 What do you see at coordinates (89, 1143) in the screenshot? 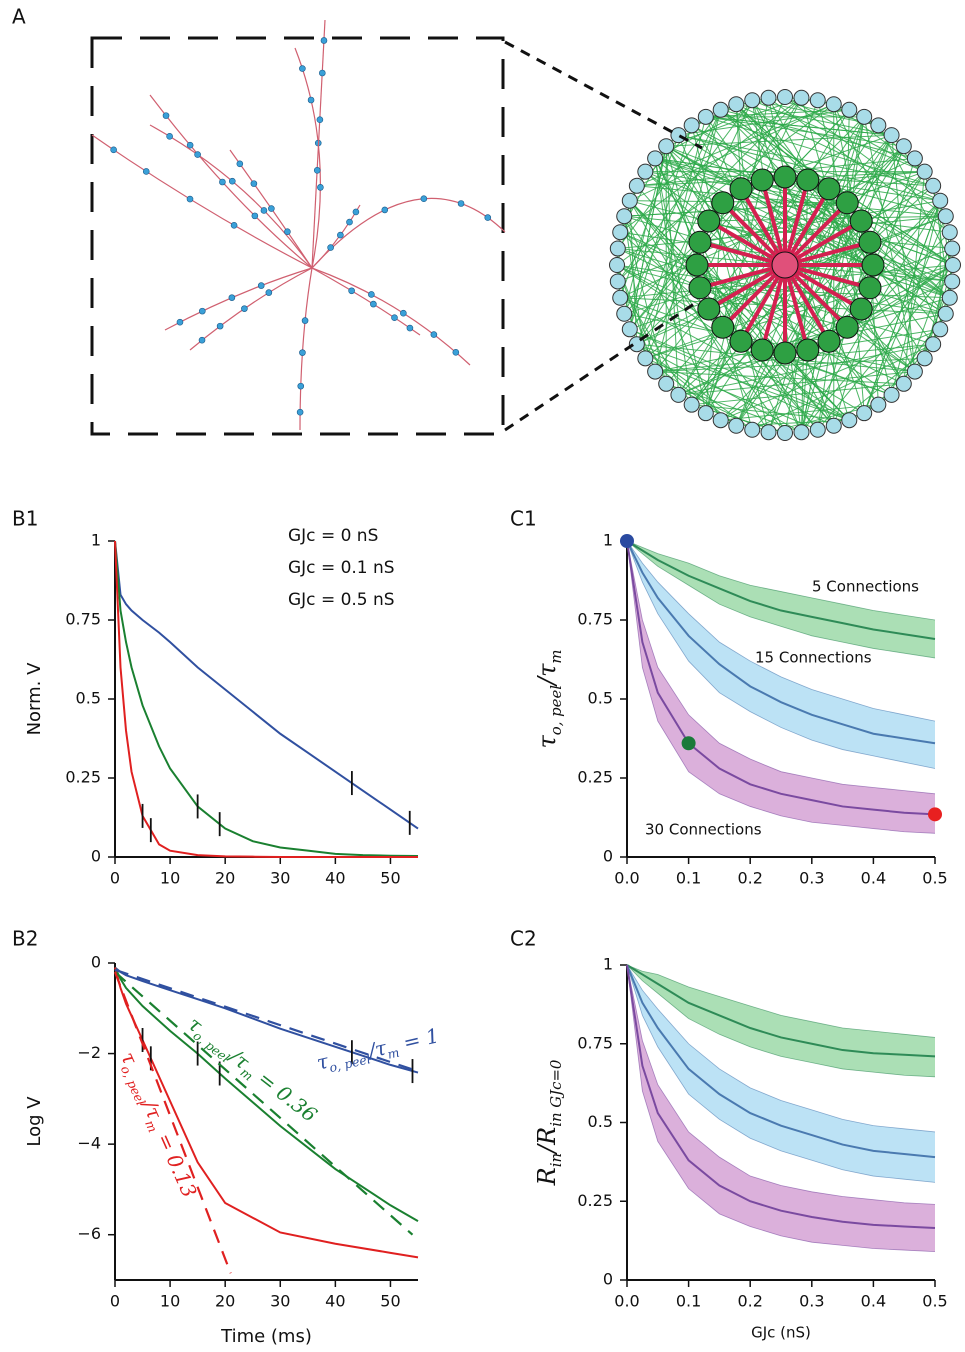
I see `y-tick-label: −4` at bounding box center [89, 1143].